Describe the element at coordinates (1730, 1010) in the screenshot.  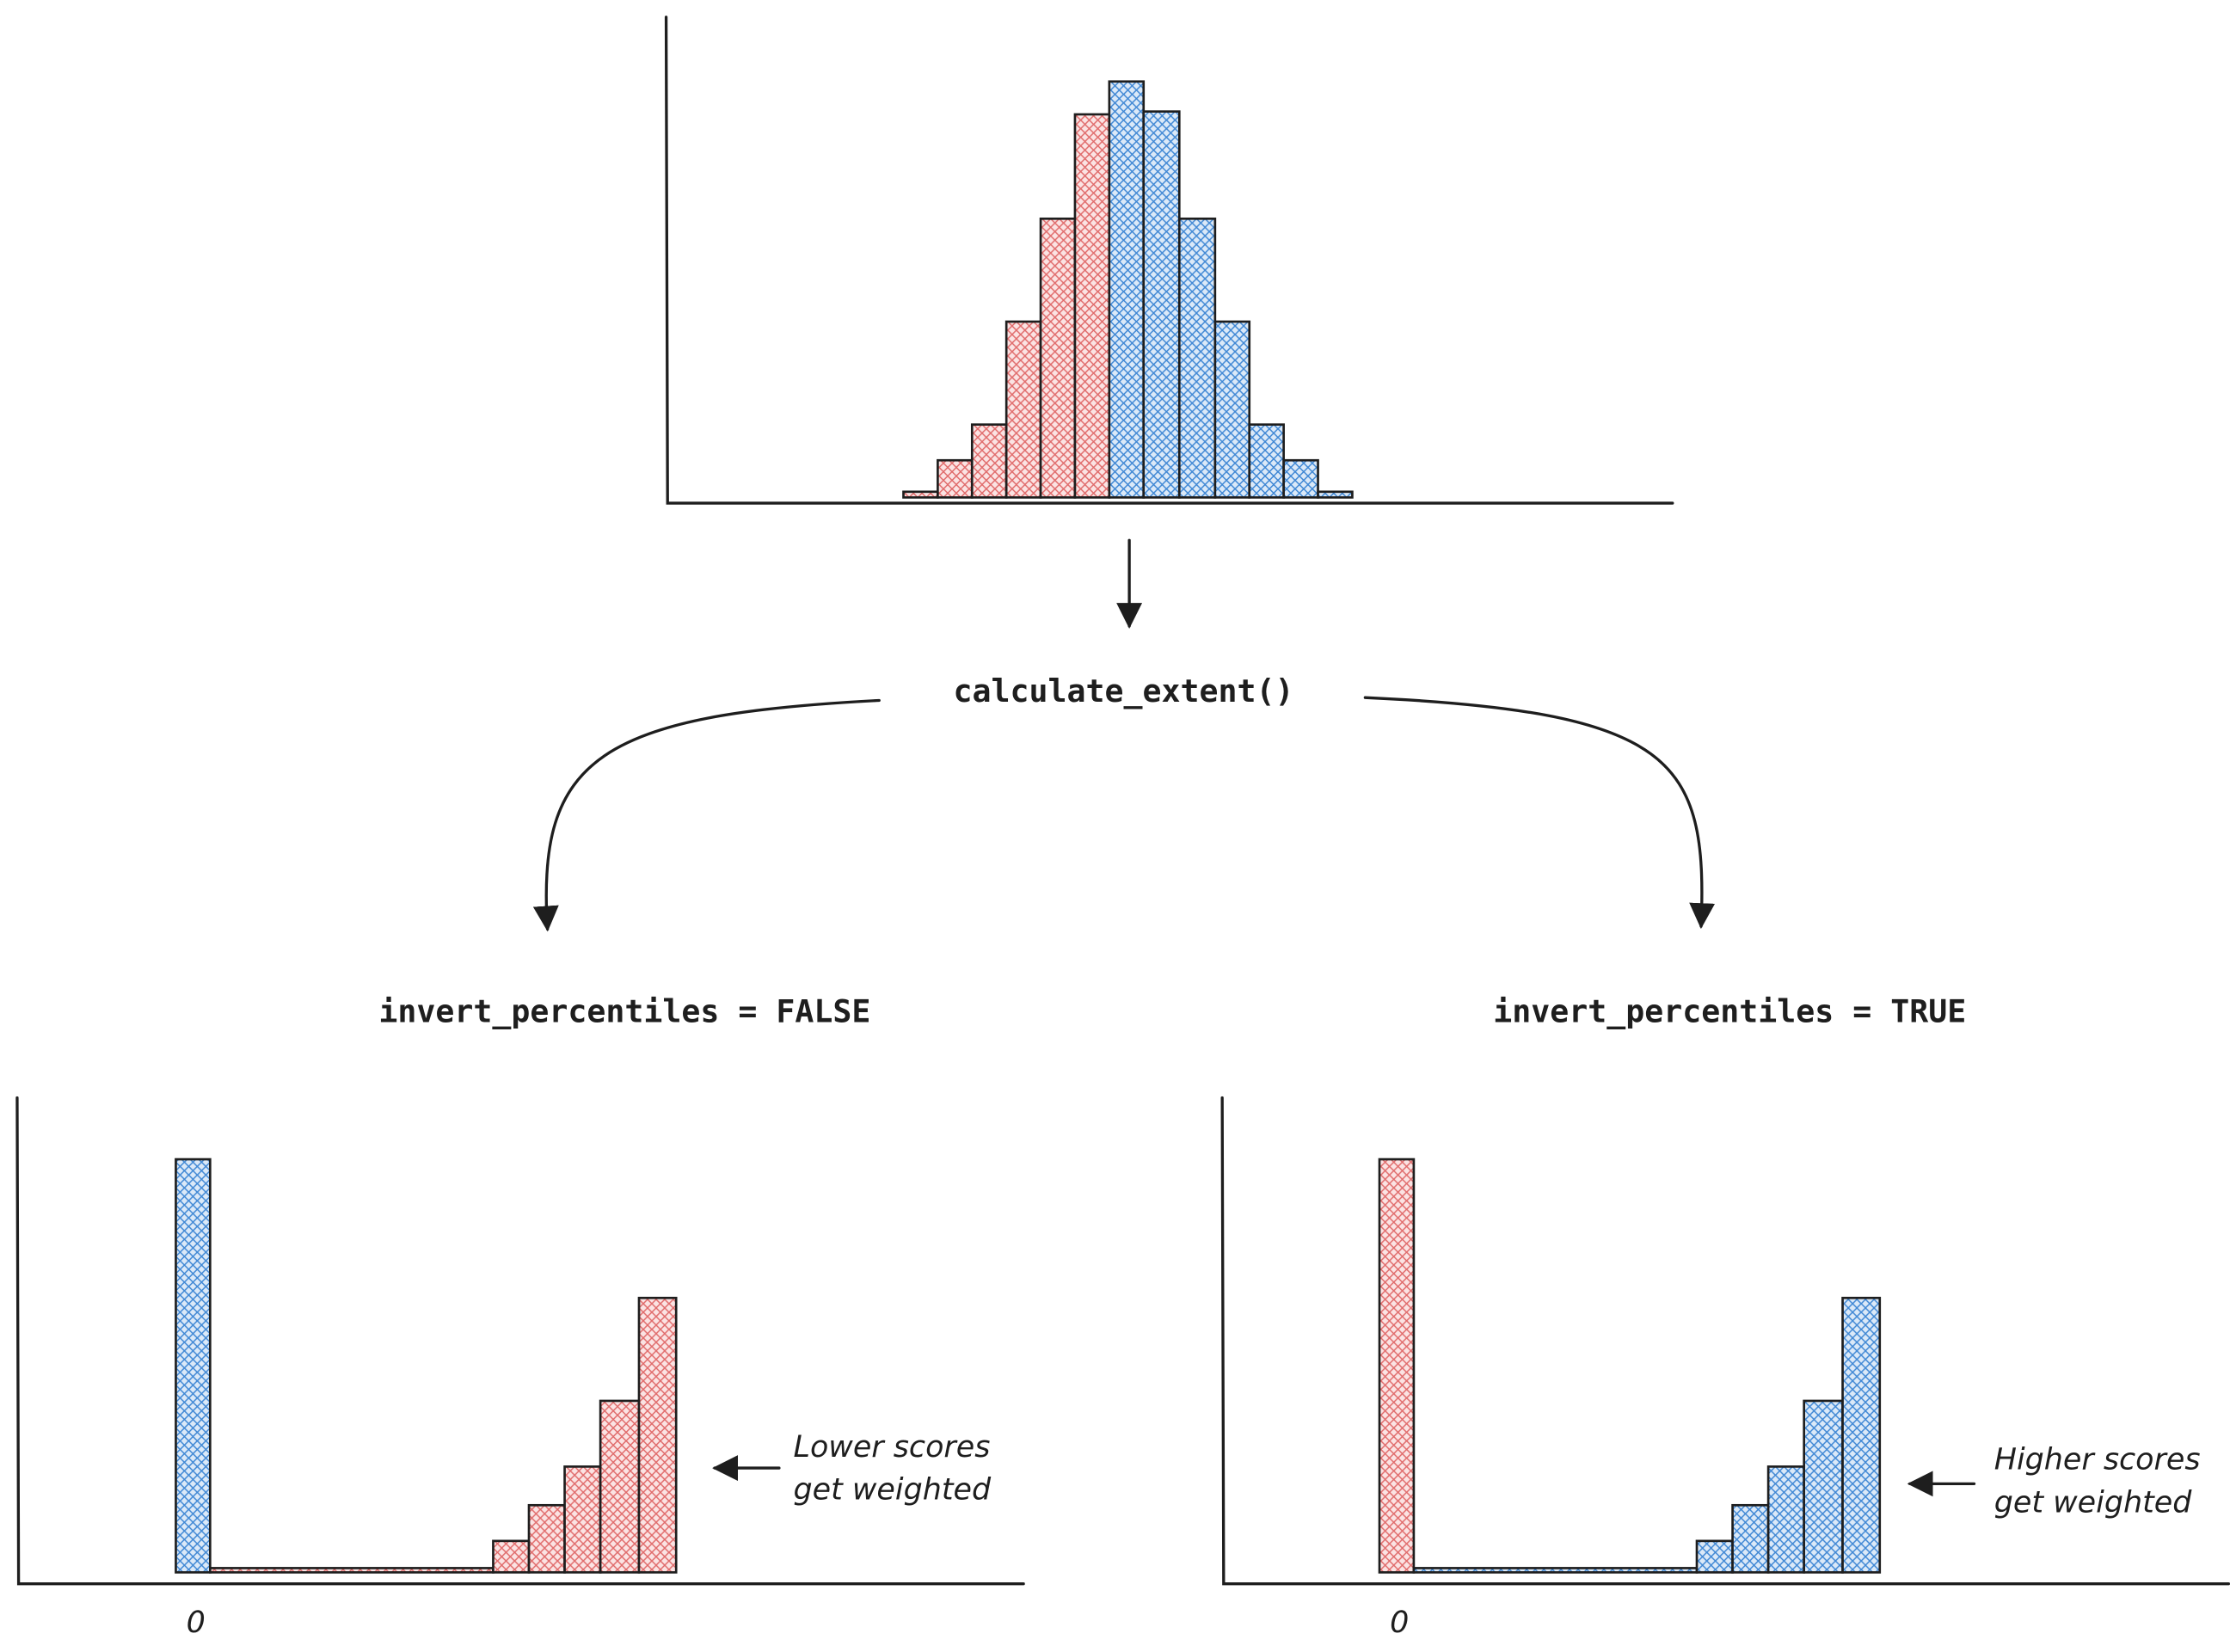
I see `branch-label: invert_percentiles = TRUE` at that location.